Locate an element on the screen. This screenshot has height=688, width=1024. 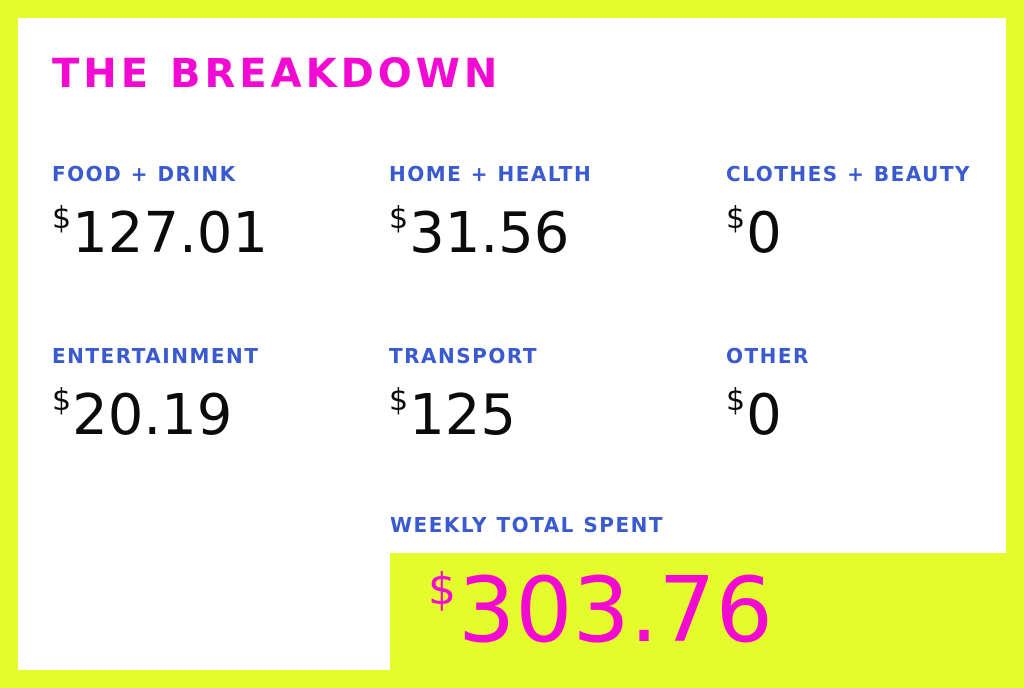
total-amount: $303.76 is located at coordinates (600, 611).